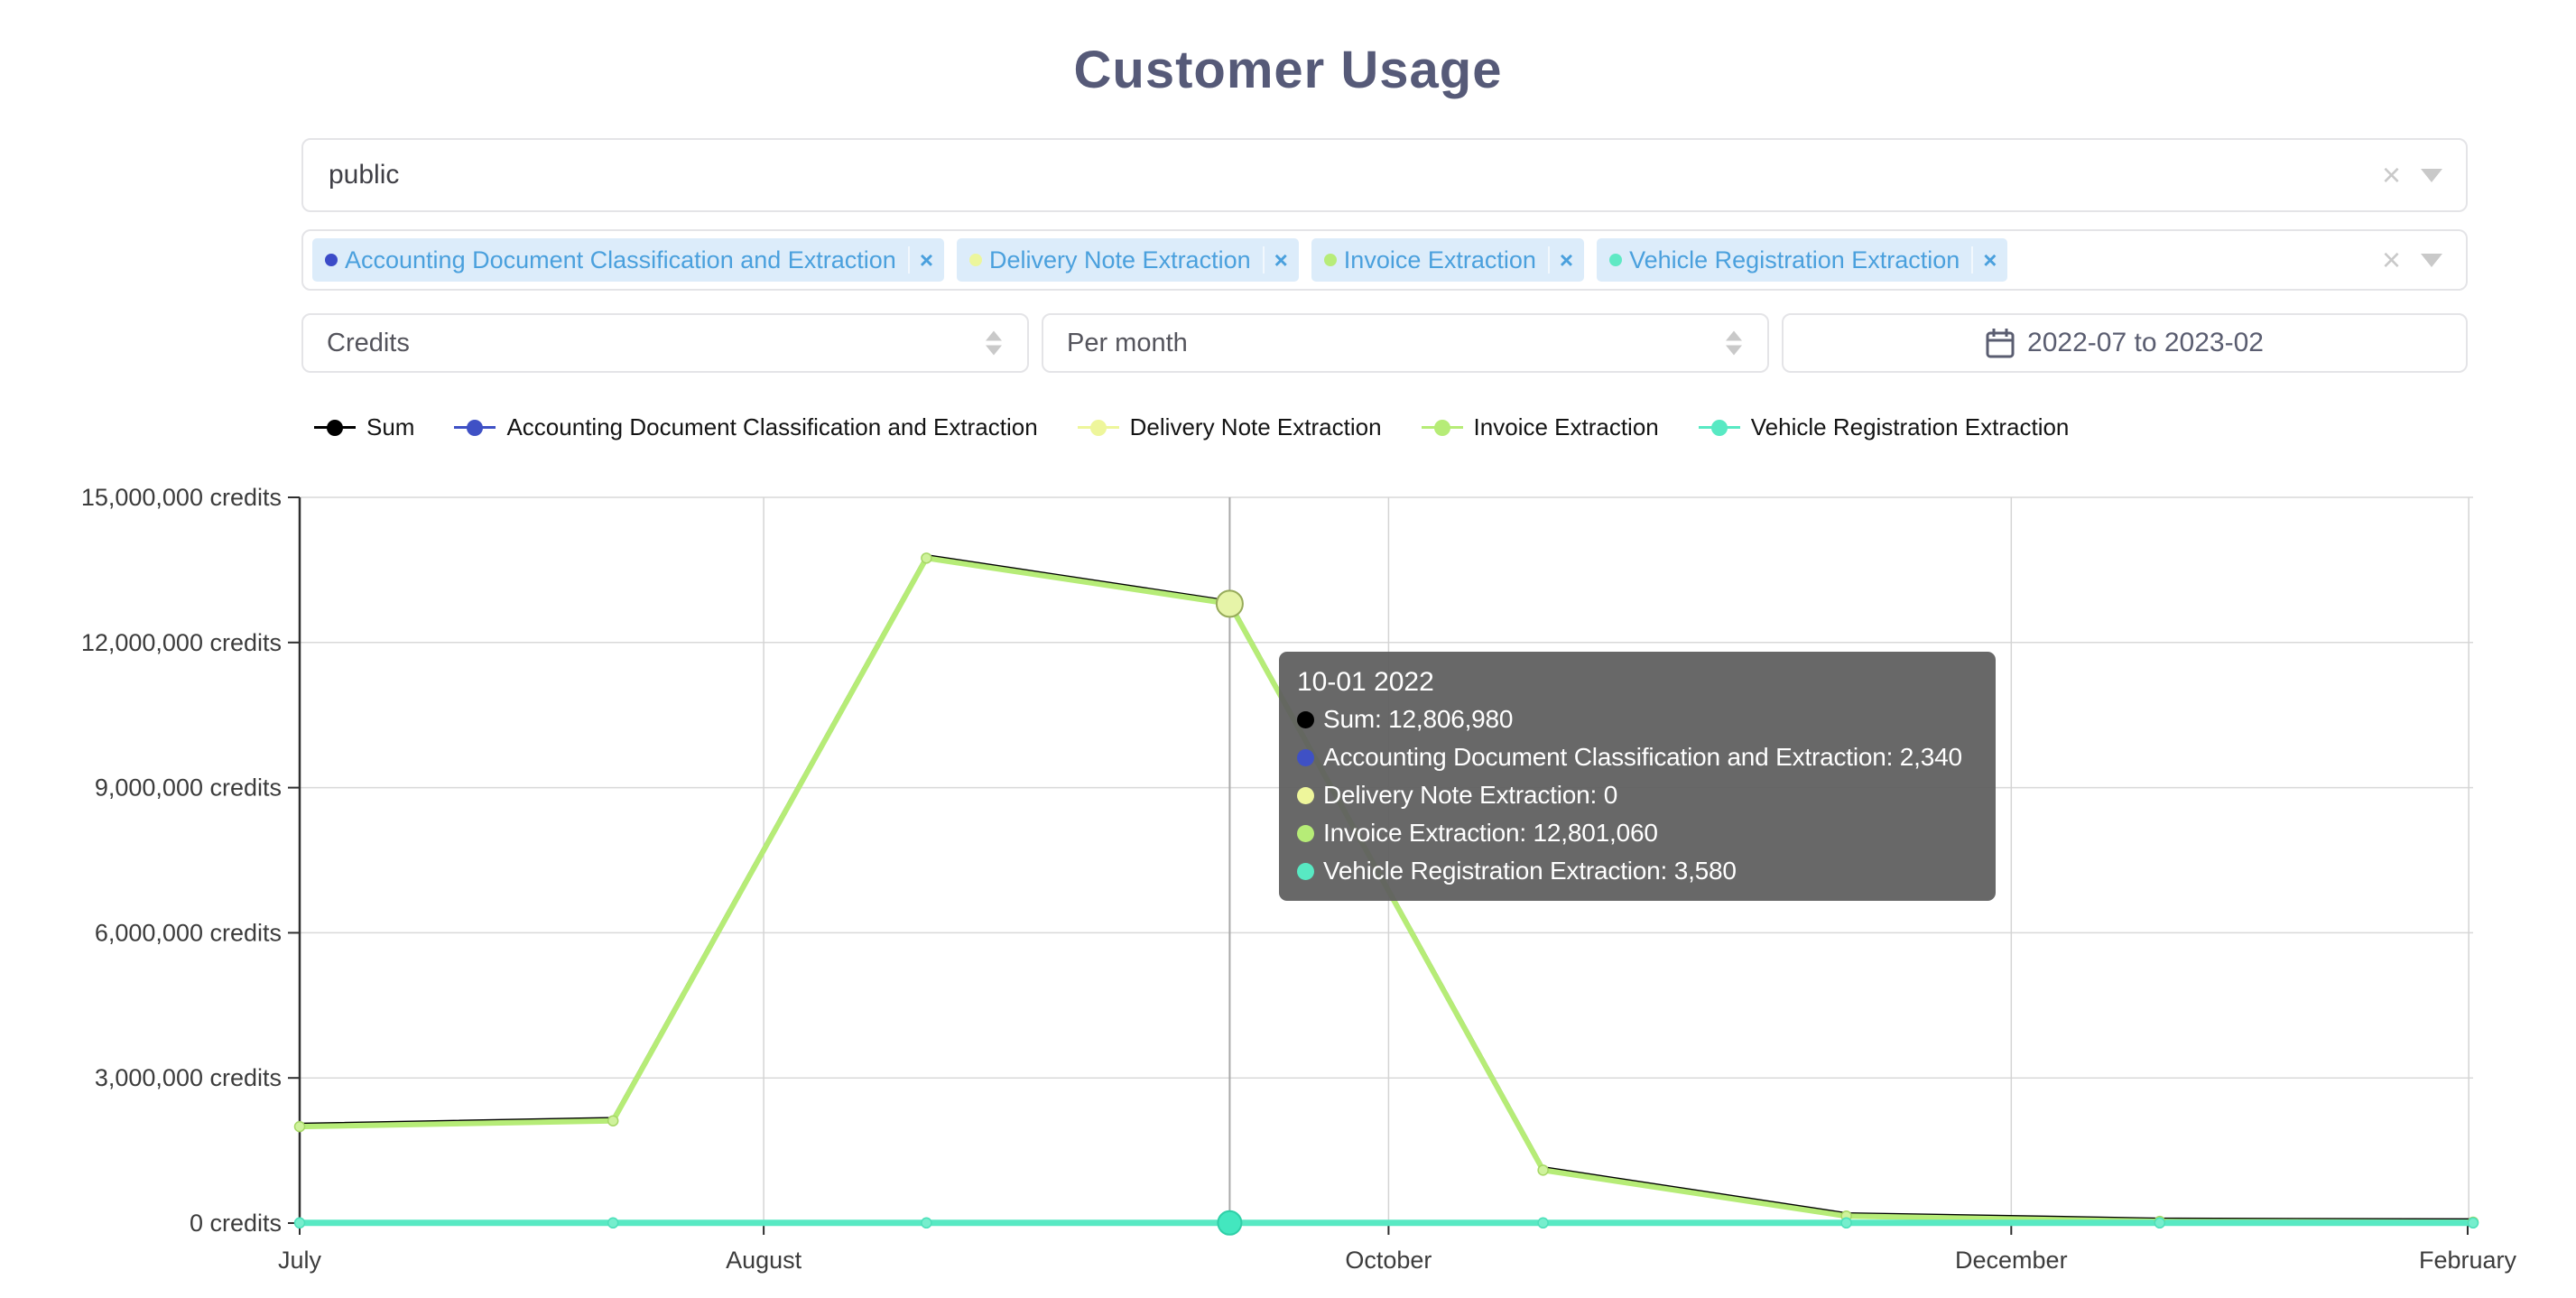  I want to click on legend-label: Invoice Extraction, so click(1566, 426).